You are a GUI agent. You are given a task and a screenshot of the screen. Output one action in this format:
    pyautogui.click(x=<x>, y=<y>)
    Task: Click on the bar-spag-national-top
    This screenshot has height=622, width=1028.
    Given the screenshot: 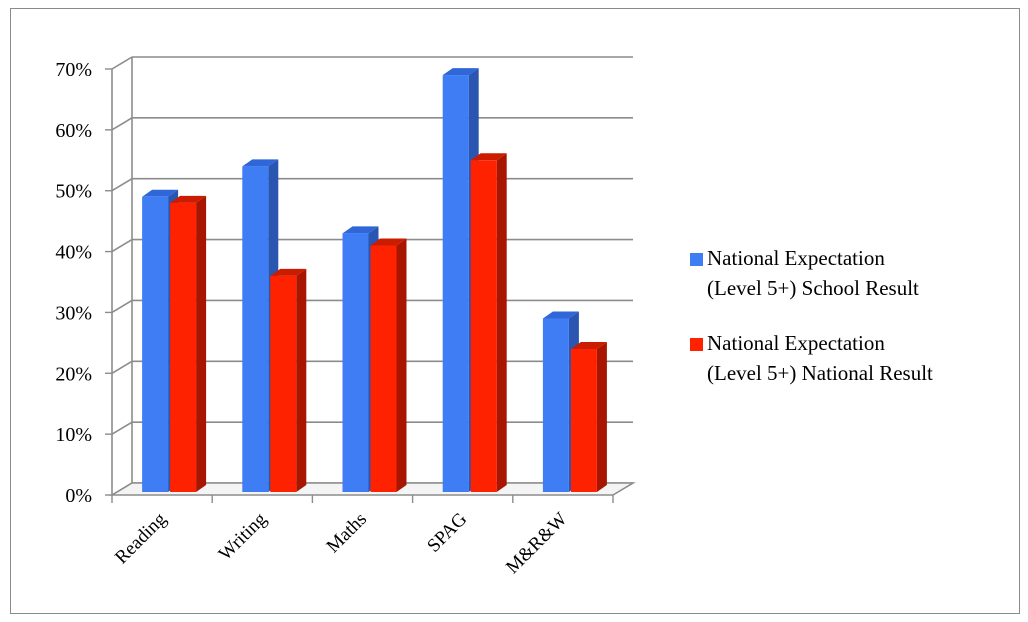 What is the action you would take?
    pyautogui.click(x=488, y=157)
    